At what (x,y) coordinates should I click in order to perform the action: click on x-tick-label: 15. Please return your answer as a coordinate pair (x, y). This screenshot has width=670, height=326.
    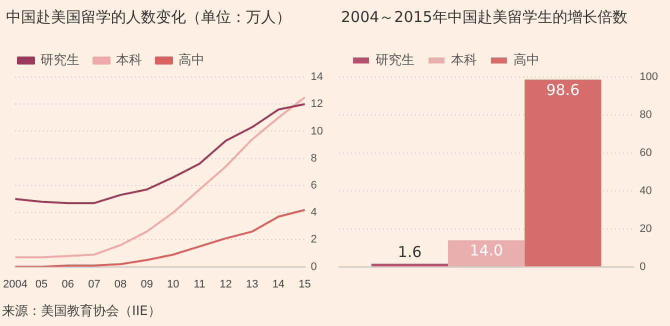
    Looking at the image, I should click on (304, 284).